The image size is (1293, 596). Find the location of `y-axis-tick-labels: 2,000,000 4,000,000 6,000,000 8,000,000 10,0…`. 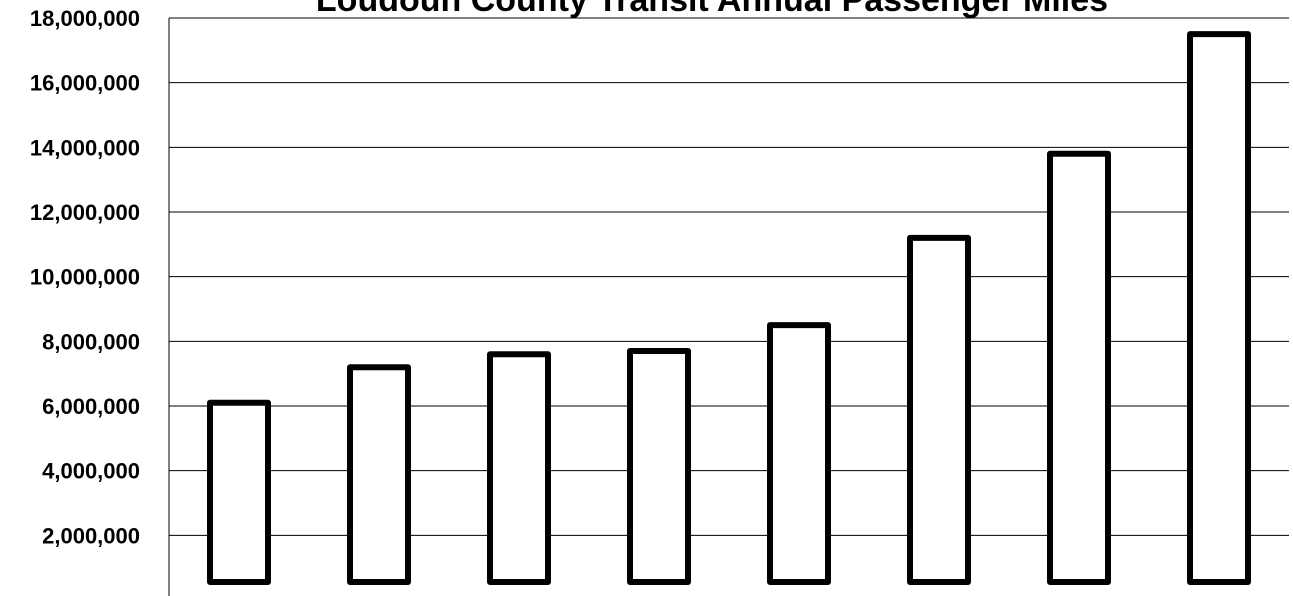

y-axis-tick-labels: 2,000,000 4,000,000 6,000,000 8,000,000 10,0… is located at coordinates (85, 277).